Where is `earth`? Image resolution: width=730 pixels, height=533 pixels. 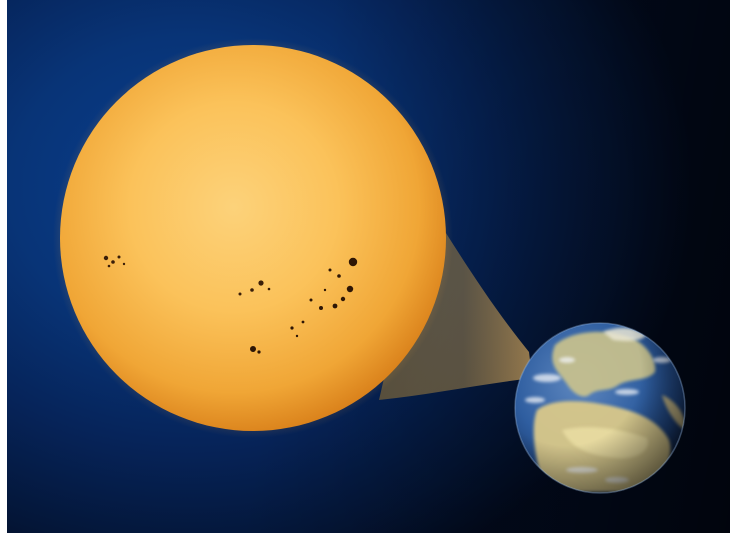 earth is located at coordinates (600, 408).